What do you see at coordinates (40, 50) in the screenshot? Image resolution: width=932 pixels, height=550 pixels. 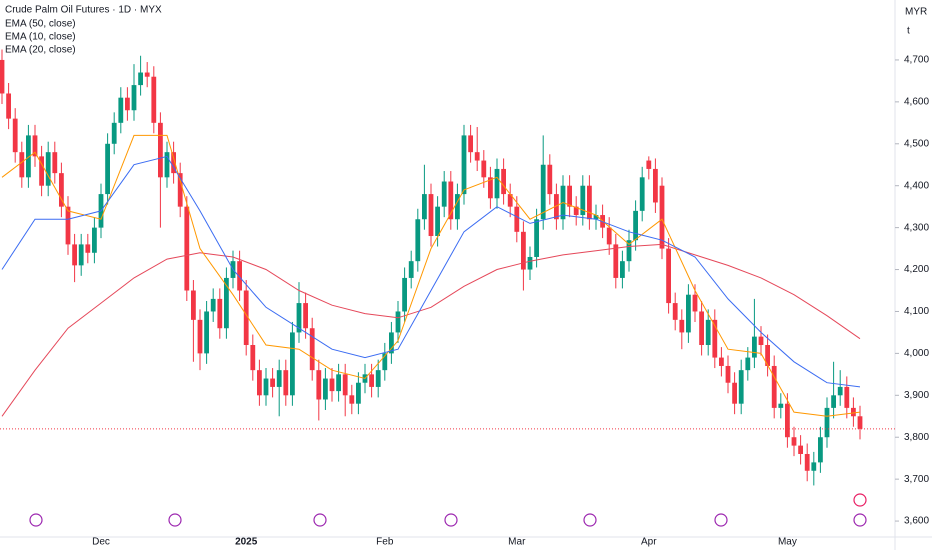 I see `legend-entry: EMA (20, close)` at bounding box center [40, 50].